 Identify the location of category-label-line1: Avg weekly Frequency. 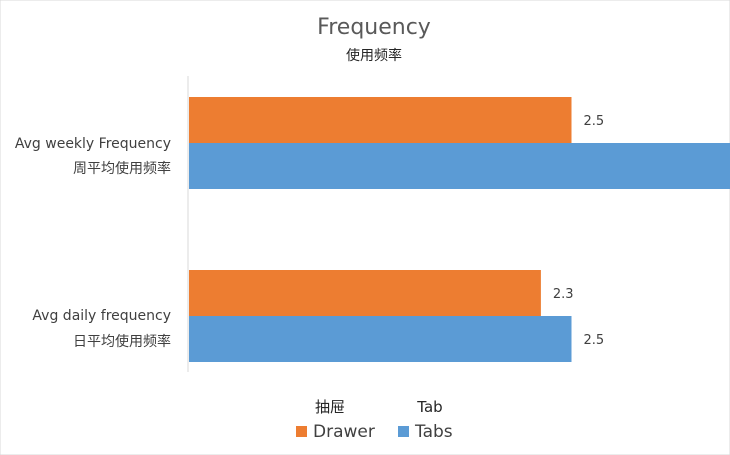
(93, 144).